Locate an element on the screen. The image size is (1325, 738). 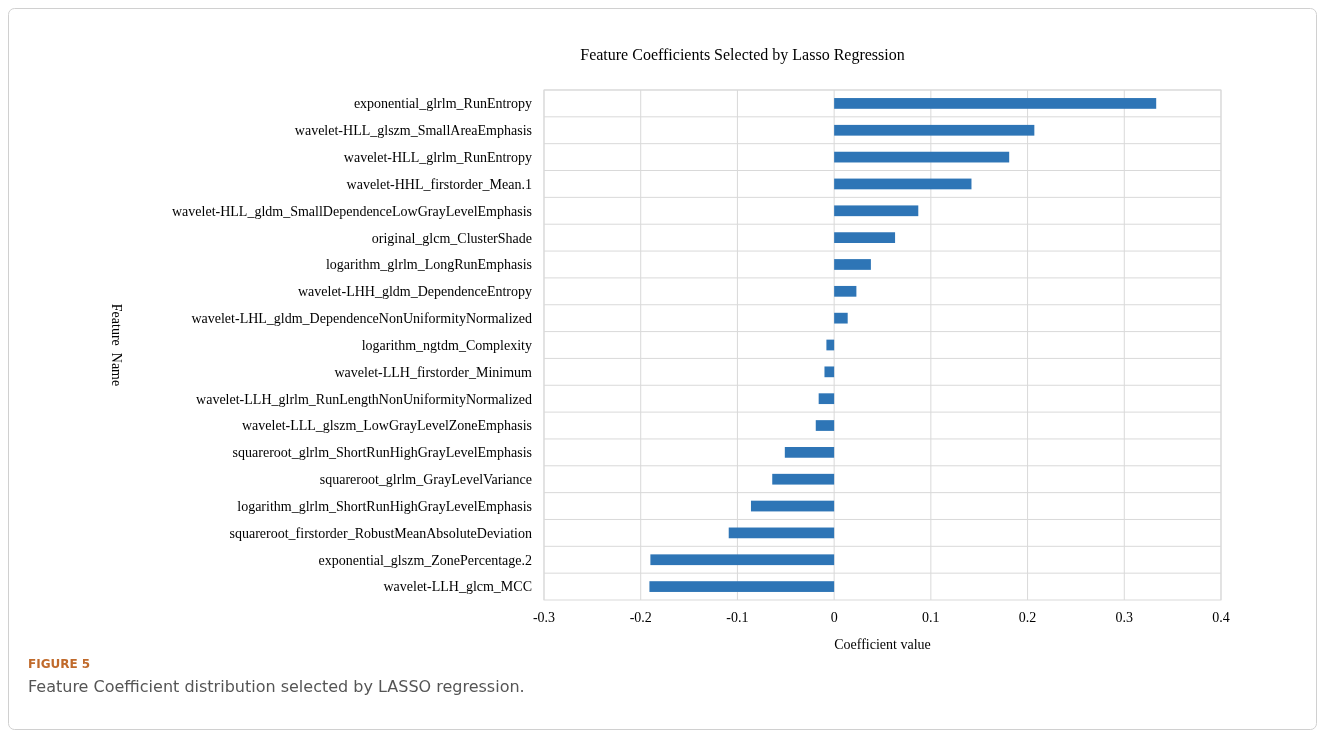
y-tick-label: squareroot_firstorder_RobustMeanAbsoluteDeviation is located at coordinates (380, 533).